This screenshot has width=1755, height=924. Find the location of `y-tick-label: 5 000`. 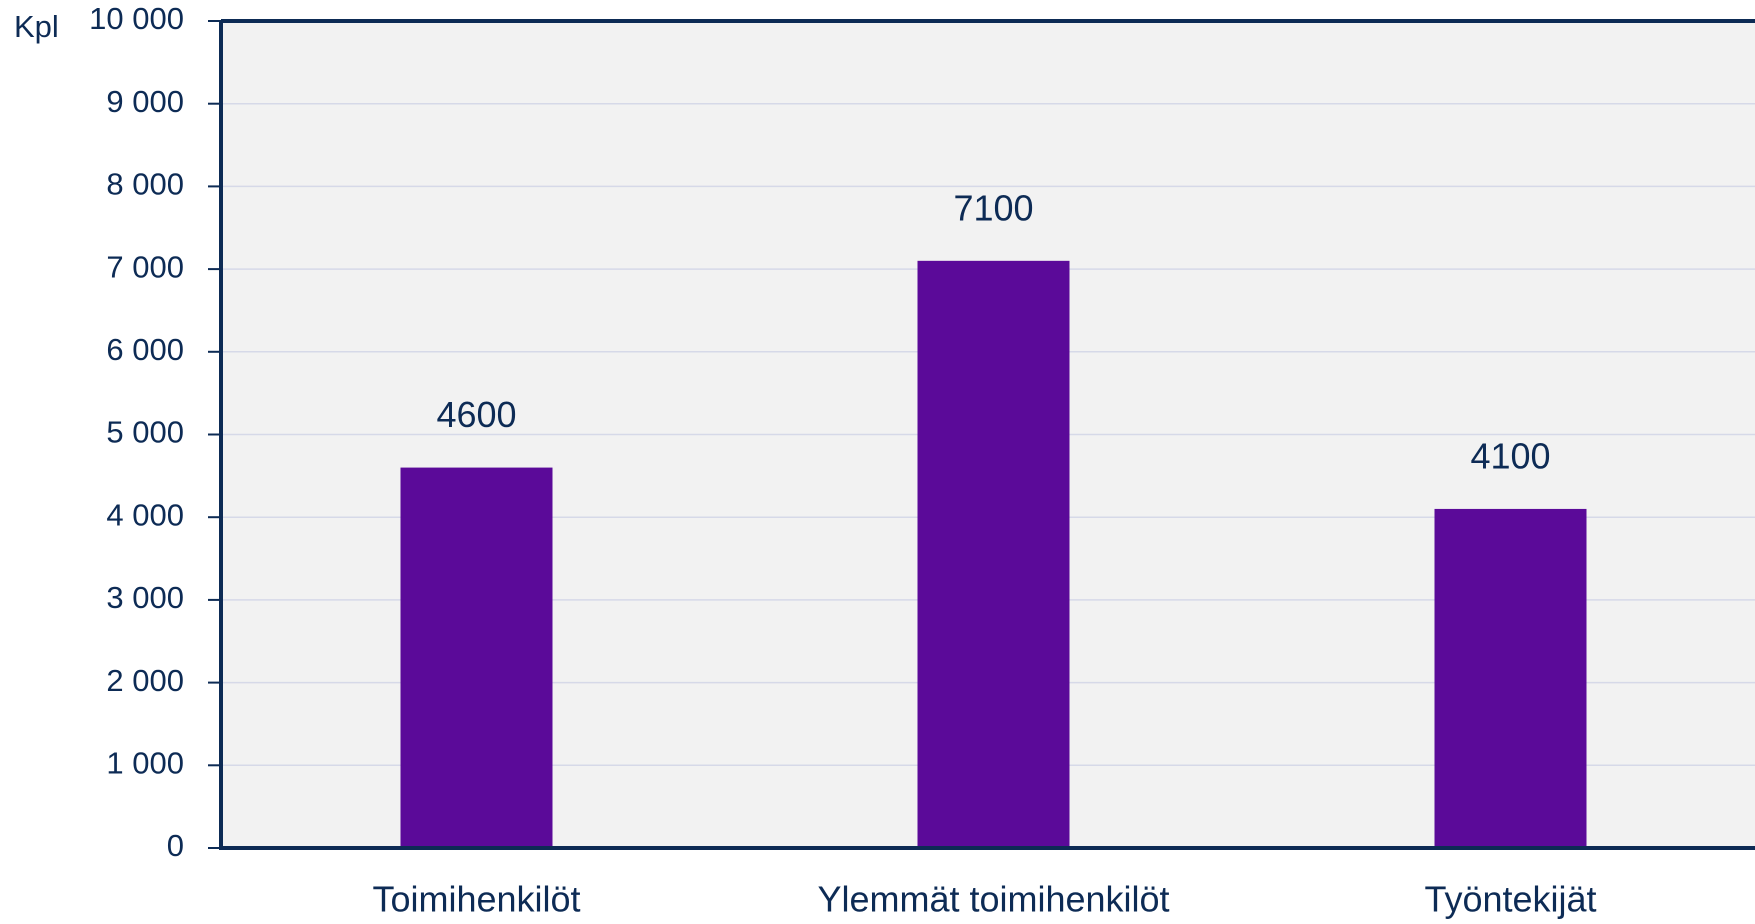

y-tick-label: 5 000 is located at coordinates (145, 432).